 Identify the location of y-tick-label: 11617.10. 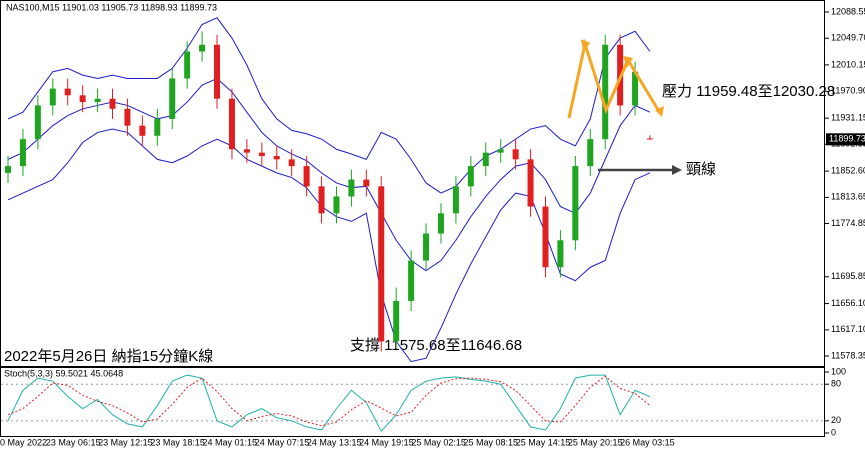
(848, 329).